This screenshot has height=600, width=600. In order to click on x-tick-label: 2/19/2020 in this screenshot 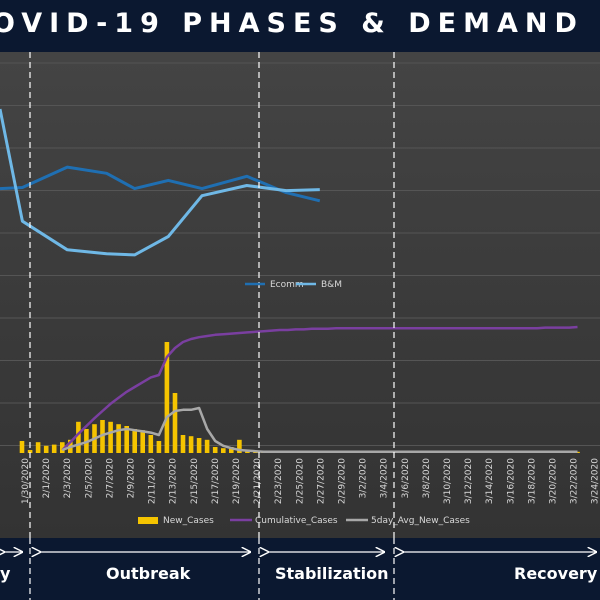, I will do `click(237, 481)`.